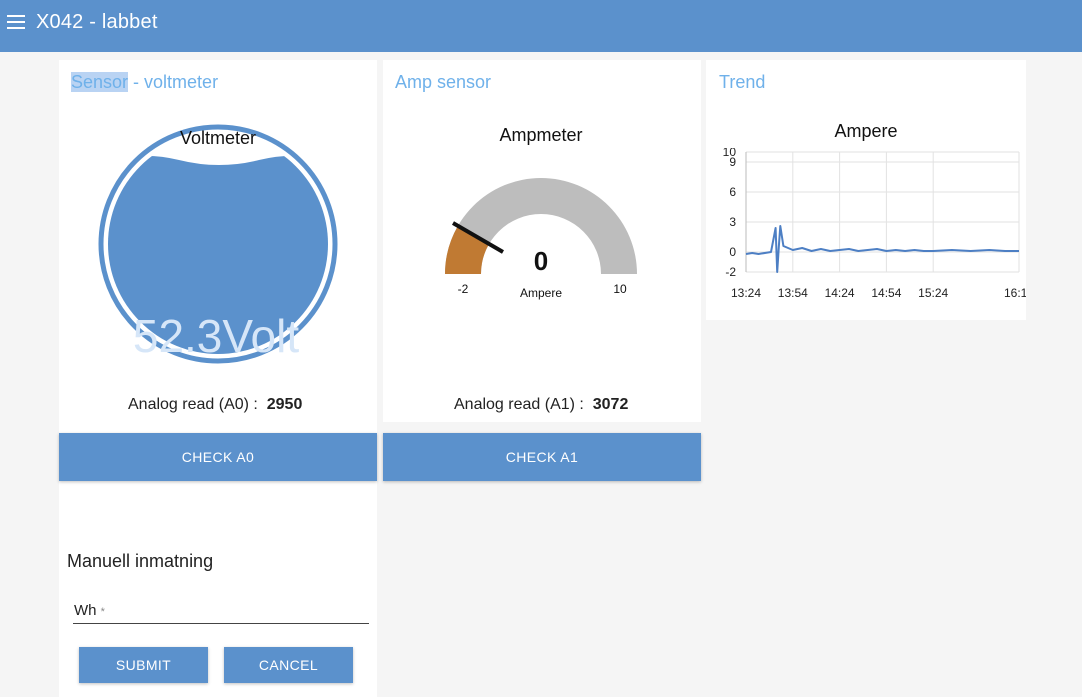 This screenshot has width=1082, height=697. What do you see at coordinates (610, 404) in the screenshot?
I see `analog-read-a1-value: 3072` at bounding box center [610, 404].